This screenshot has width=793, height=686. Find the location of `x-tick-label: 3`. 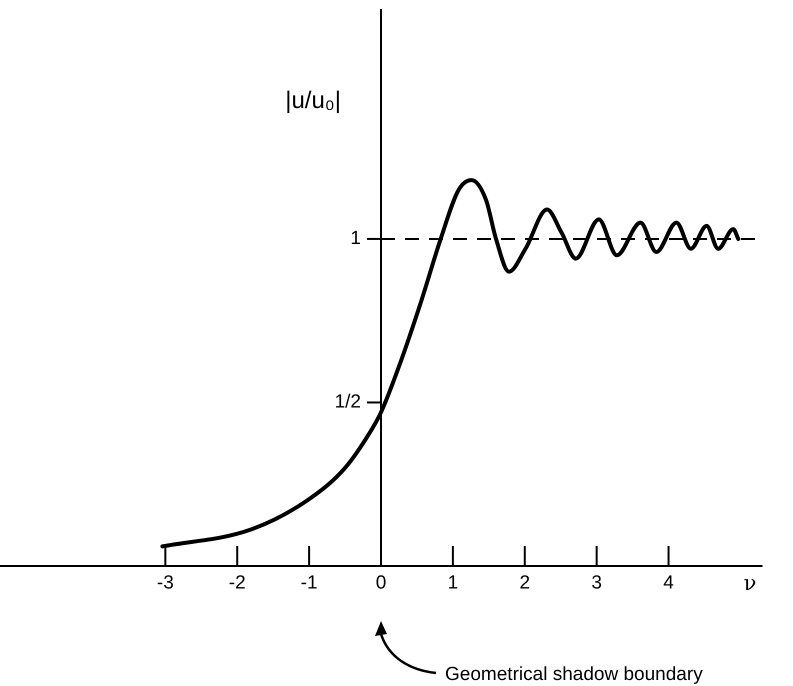

x-tick-label: 3 is located at coordinates (596, 583).